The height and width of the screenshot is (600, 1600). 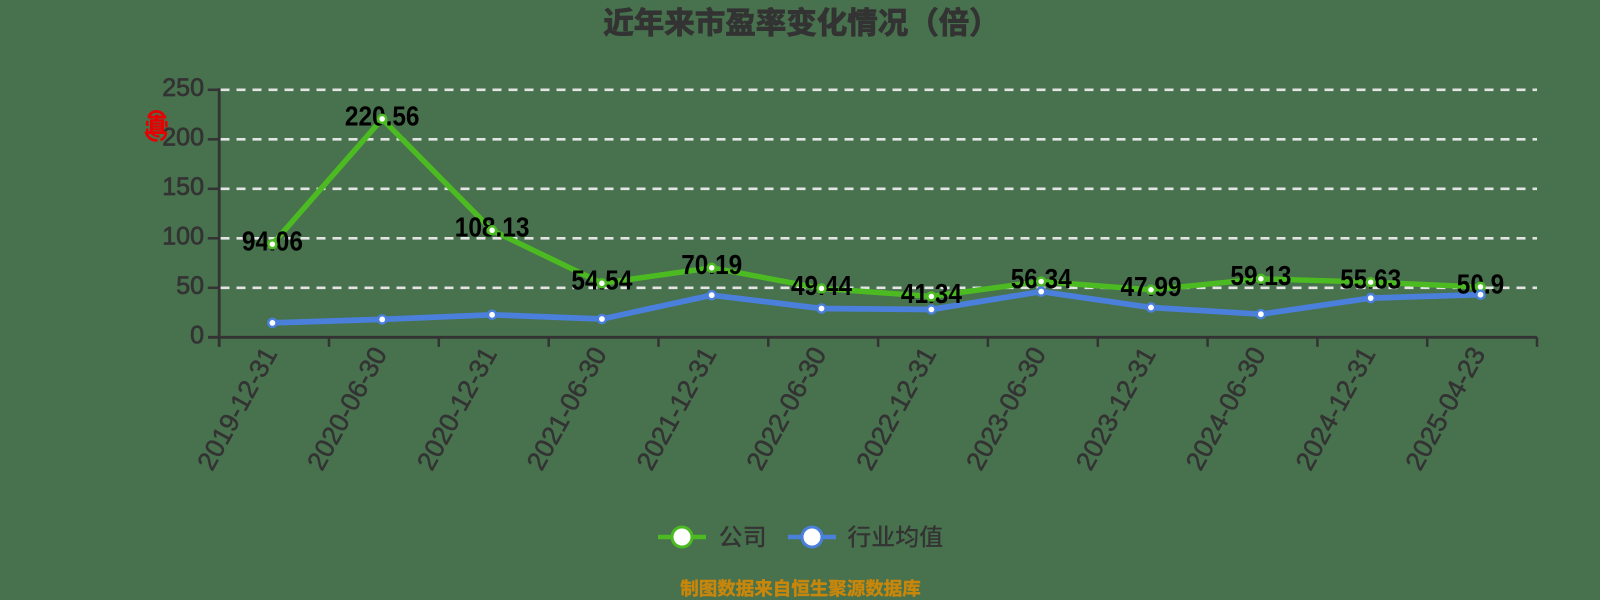 I want to click on svg-text: 0, so click(x=197, y=336).